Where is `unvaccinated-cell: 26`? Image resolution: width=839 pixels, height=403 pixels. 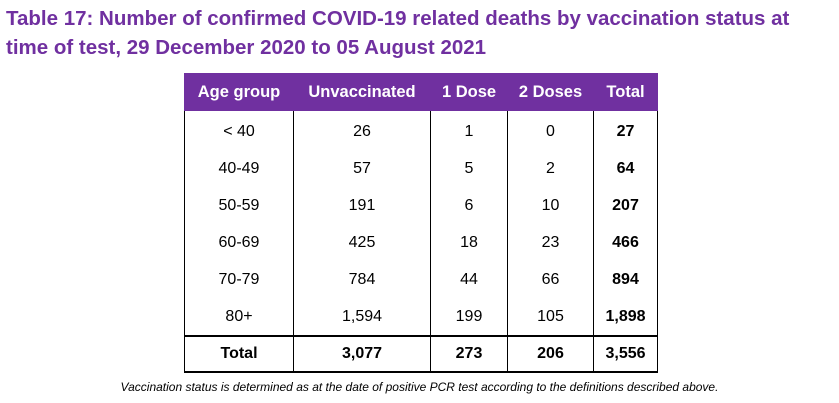 unvaccinated-cell: 26 is located at coordinates (362, 130).